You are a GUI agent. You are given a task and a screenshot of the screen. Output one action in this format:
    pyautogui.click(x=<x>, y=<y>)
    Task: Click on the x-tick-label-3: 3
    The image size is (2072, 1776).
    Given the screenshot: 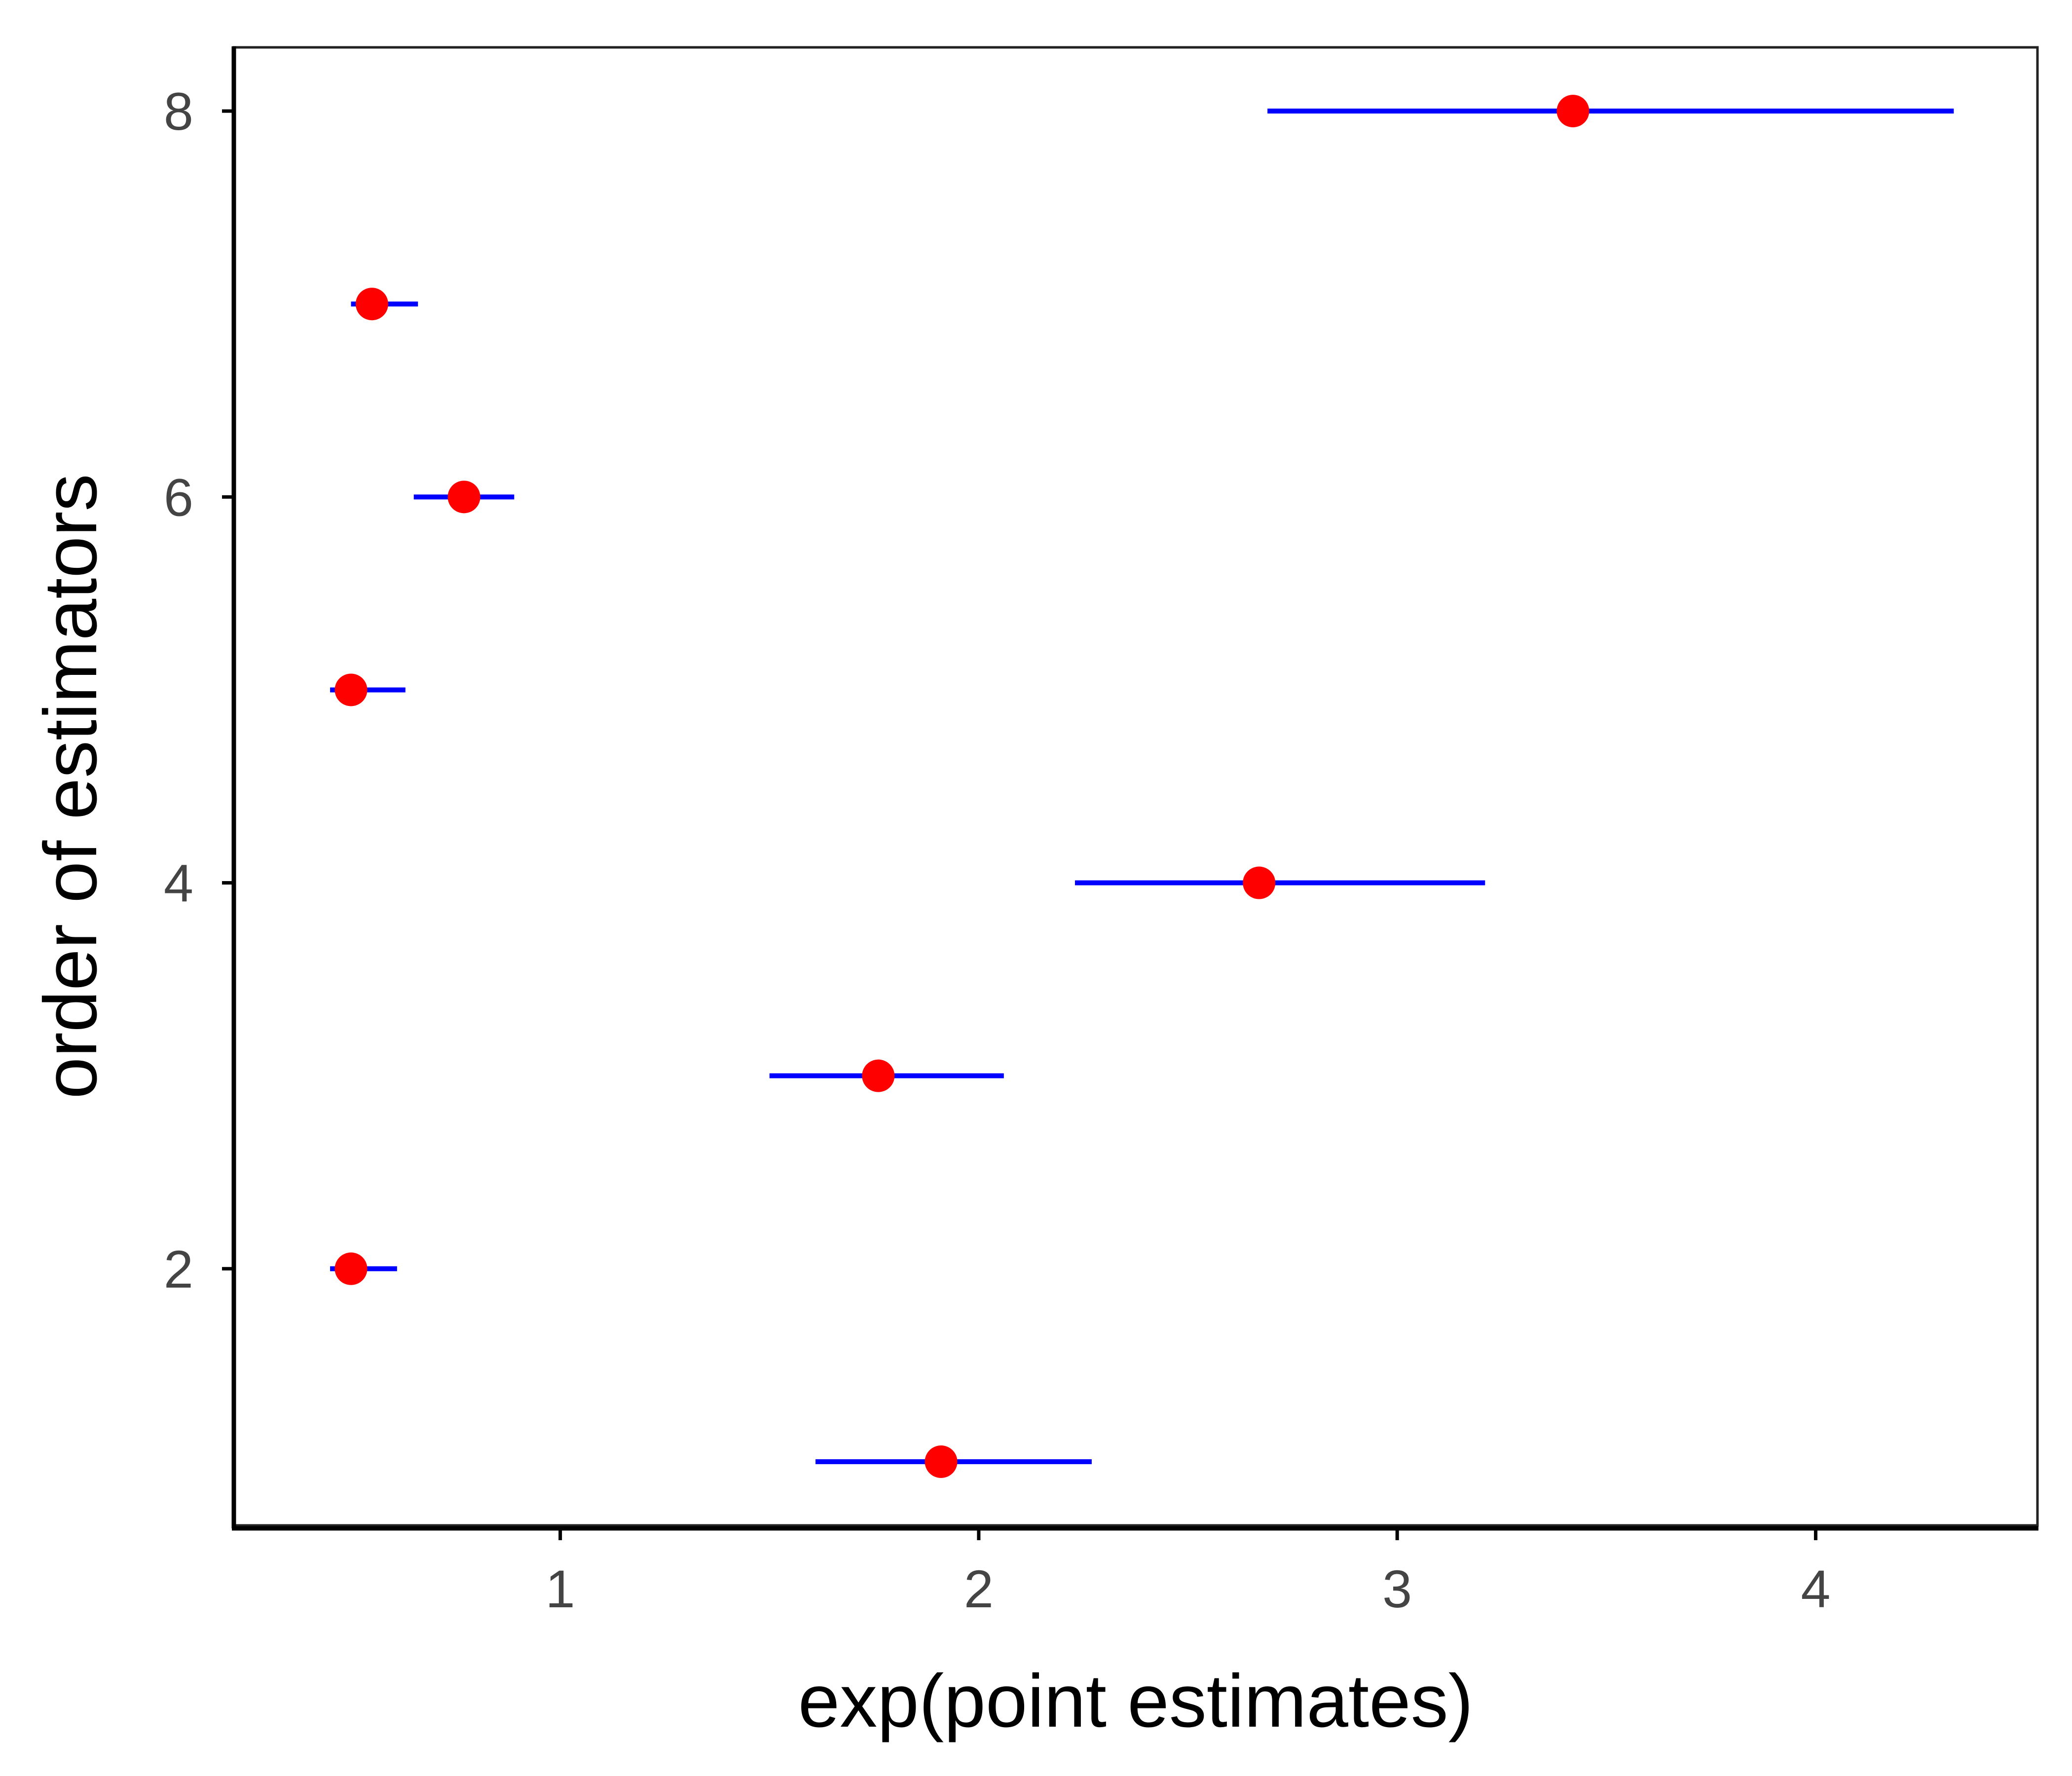 What is the action you would take?
    pyautogui.click(x=1397, y=1589)
    